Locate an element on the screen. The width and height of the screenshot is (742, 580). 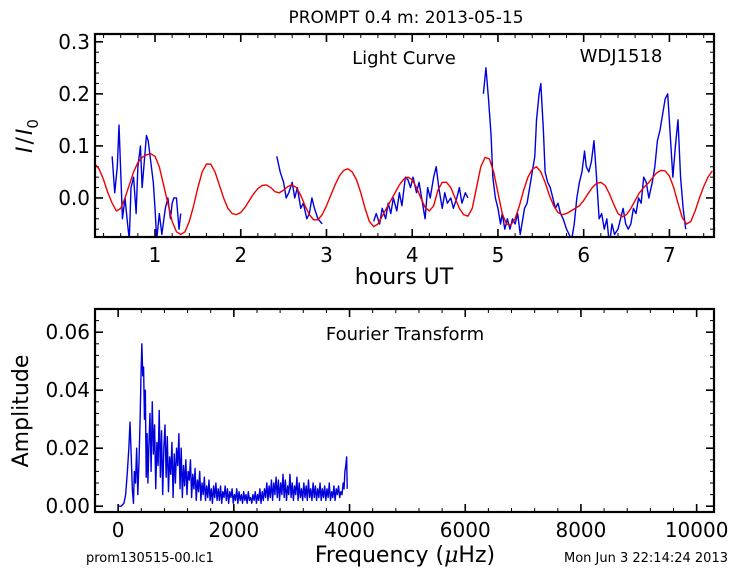
x-tick-label: 6000 is located at coordinates (465, 530).